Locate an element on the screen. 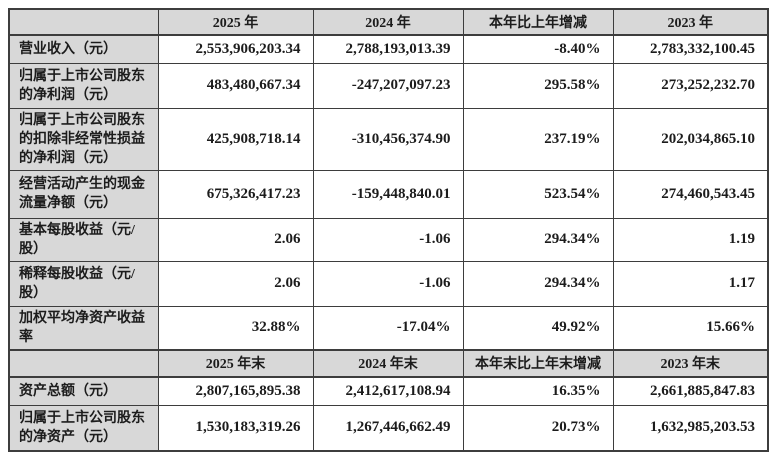 This screenshot has width=775, height=452. value-2025: 2,553,906,203.34 is located at coordinates (235, 49).